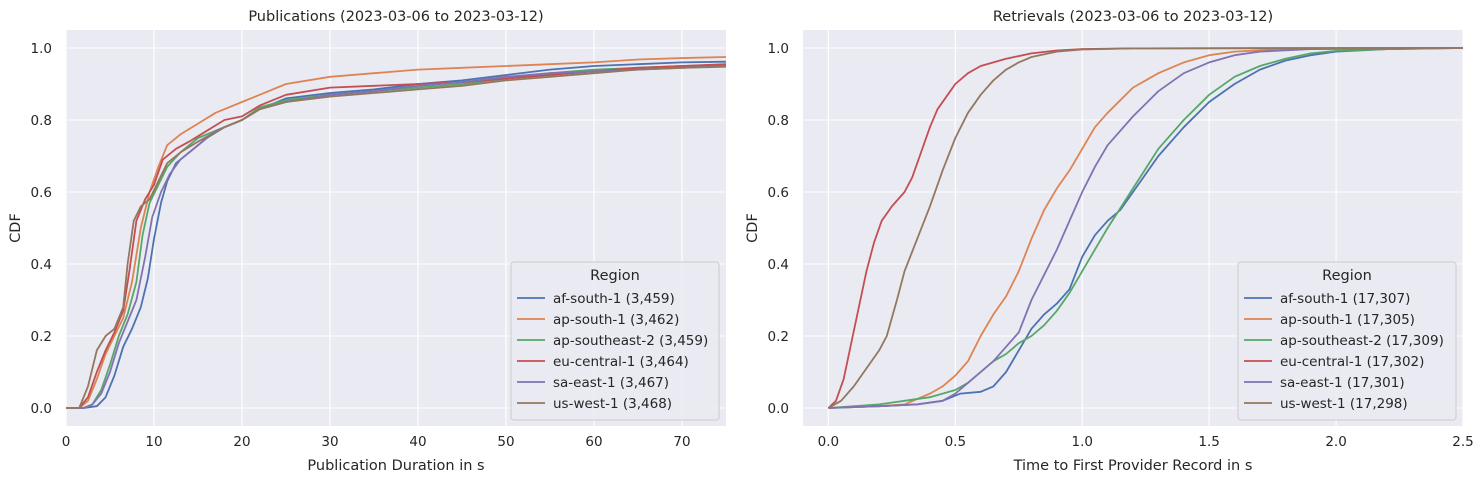 Image resolution: width=1484 pixels, height=484 pixels. Describe the element at coordinates (1462, 442) in the screenshot. I see `x-tick-label: 2.5` at that location.